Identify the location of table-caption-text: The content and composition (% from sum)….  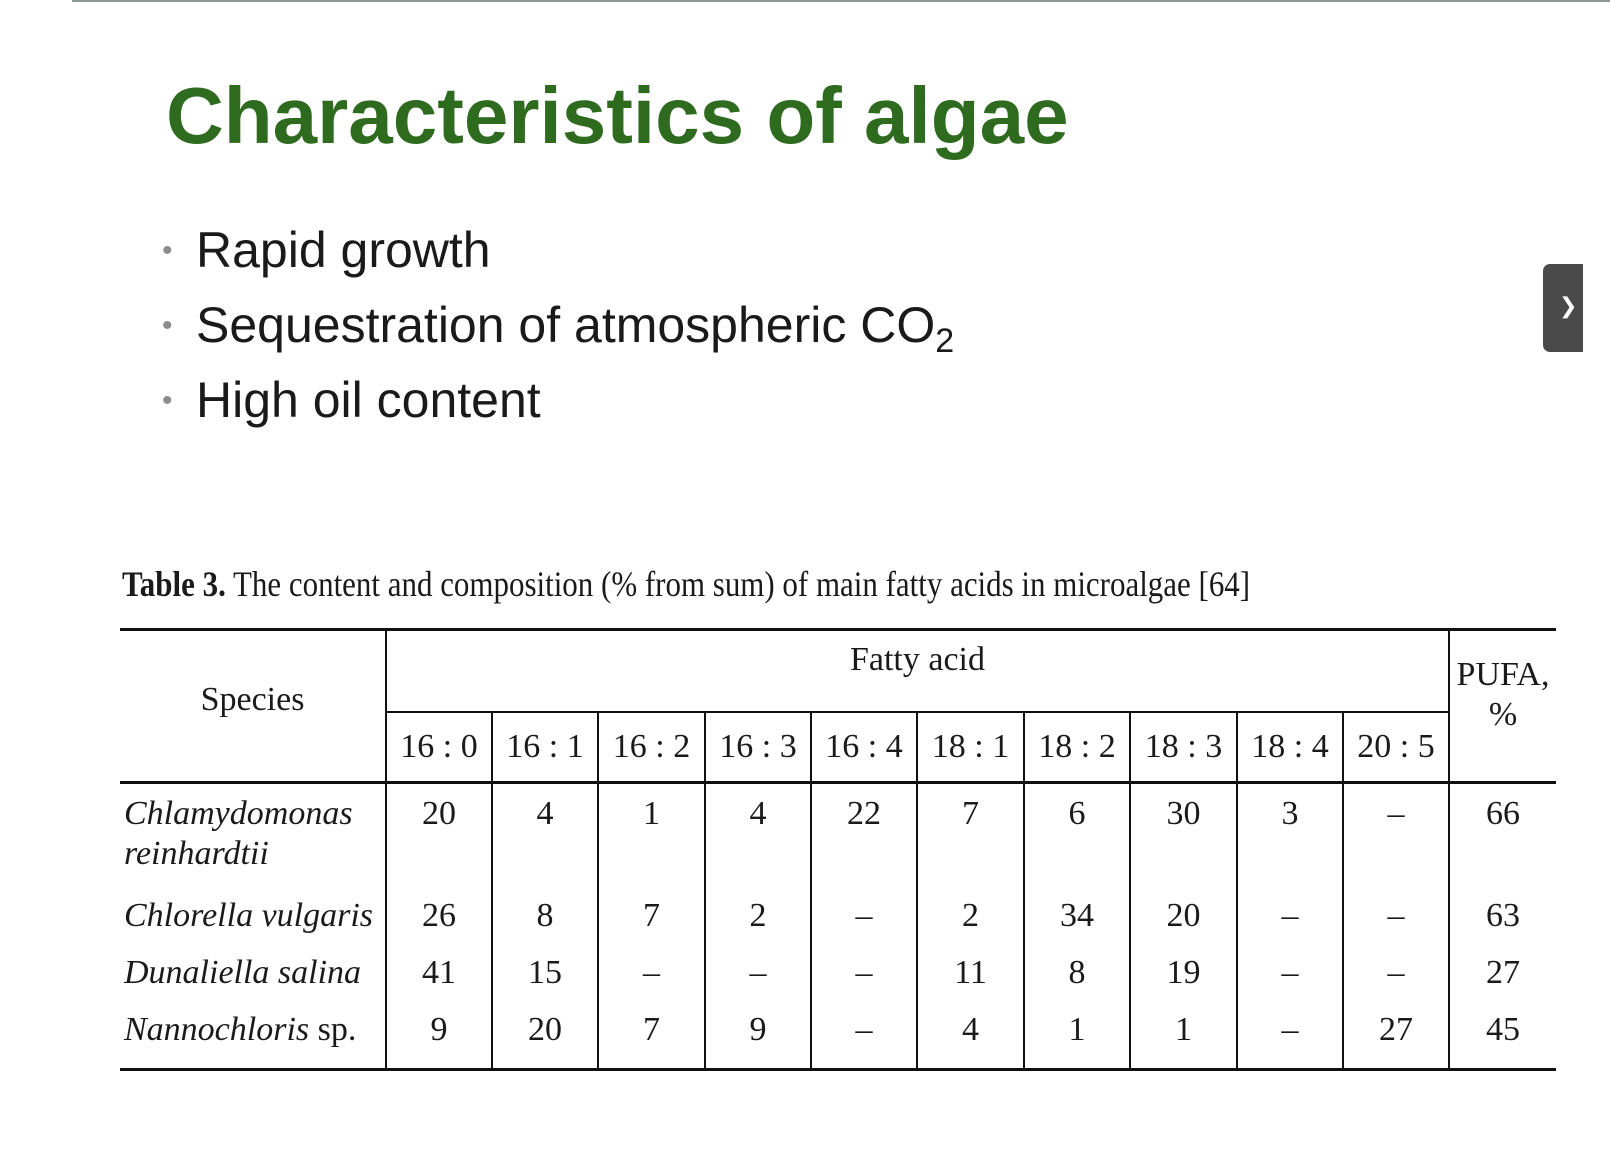
(742, 584).